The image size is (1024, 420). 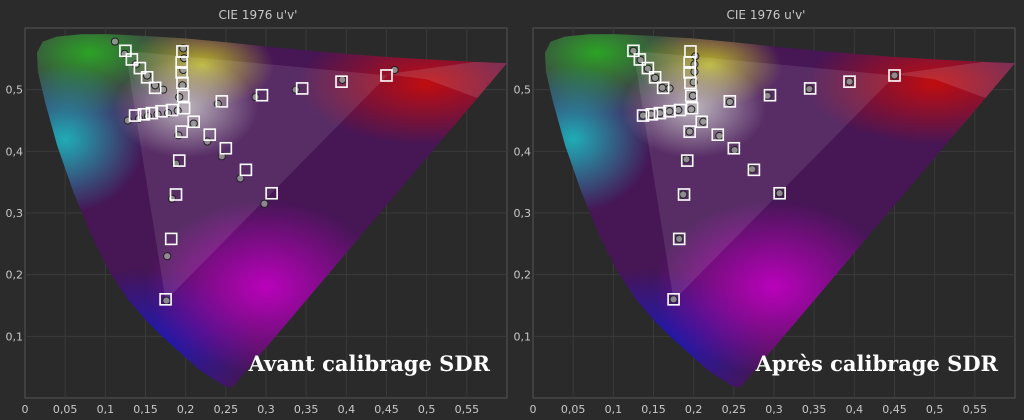 I want to click on x-tick-label: 0,25, so click(x=226, y=409).